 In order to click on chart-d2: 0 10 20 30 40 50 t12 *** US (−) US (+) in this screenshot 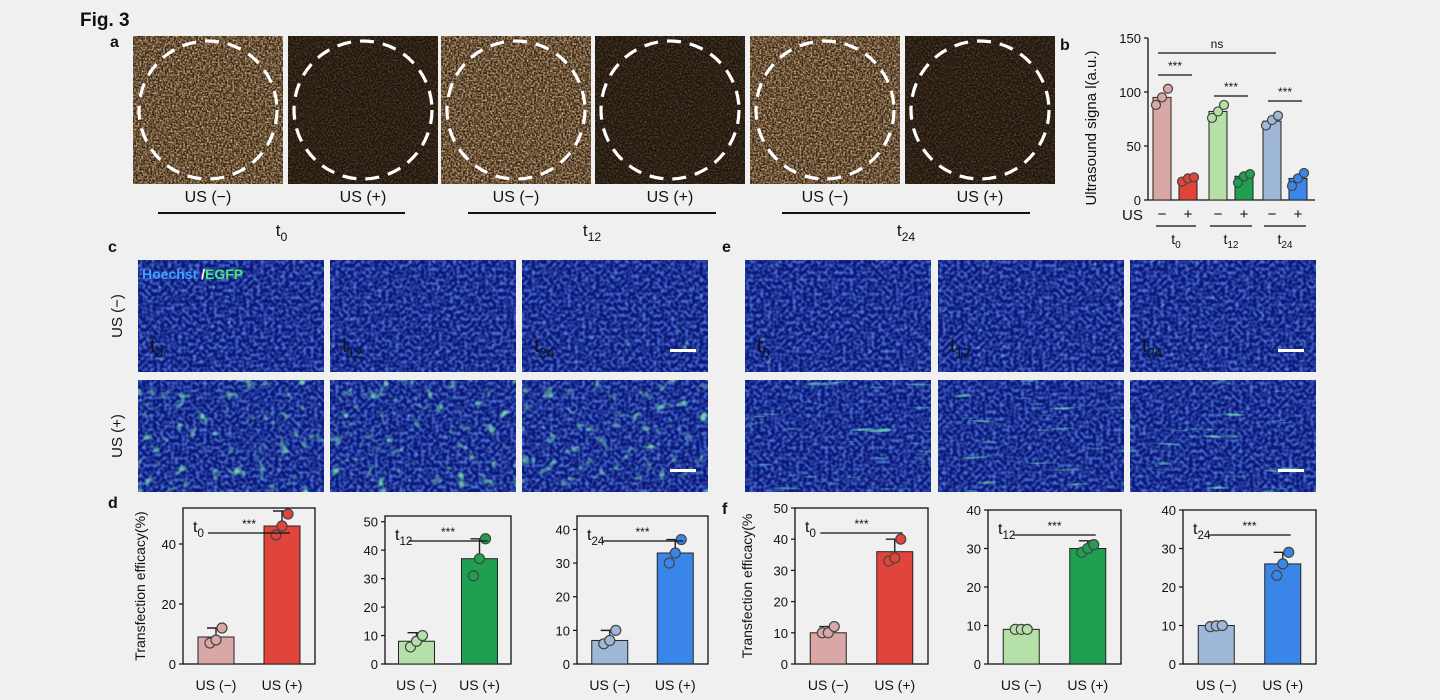, I will do `click(438, 604)`.